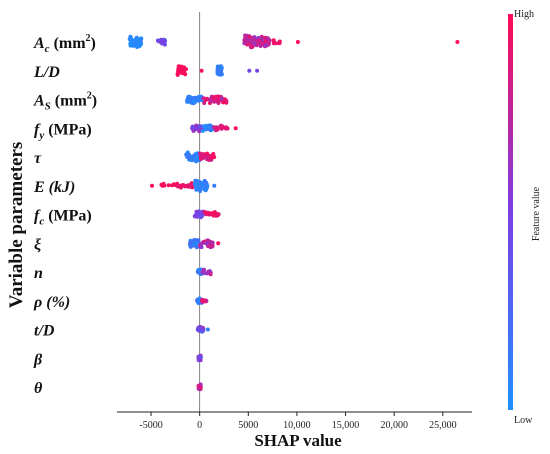 This screenshot has height=454, width=550. I want to click on x-tick-label: 25,000, so click(443, 425).